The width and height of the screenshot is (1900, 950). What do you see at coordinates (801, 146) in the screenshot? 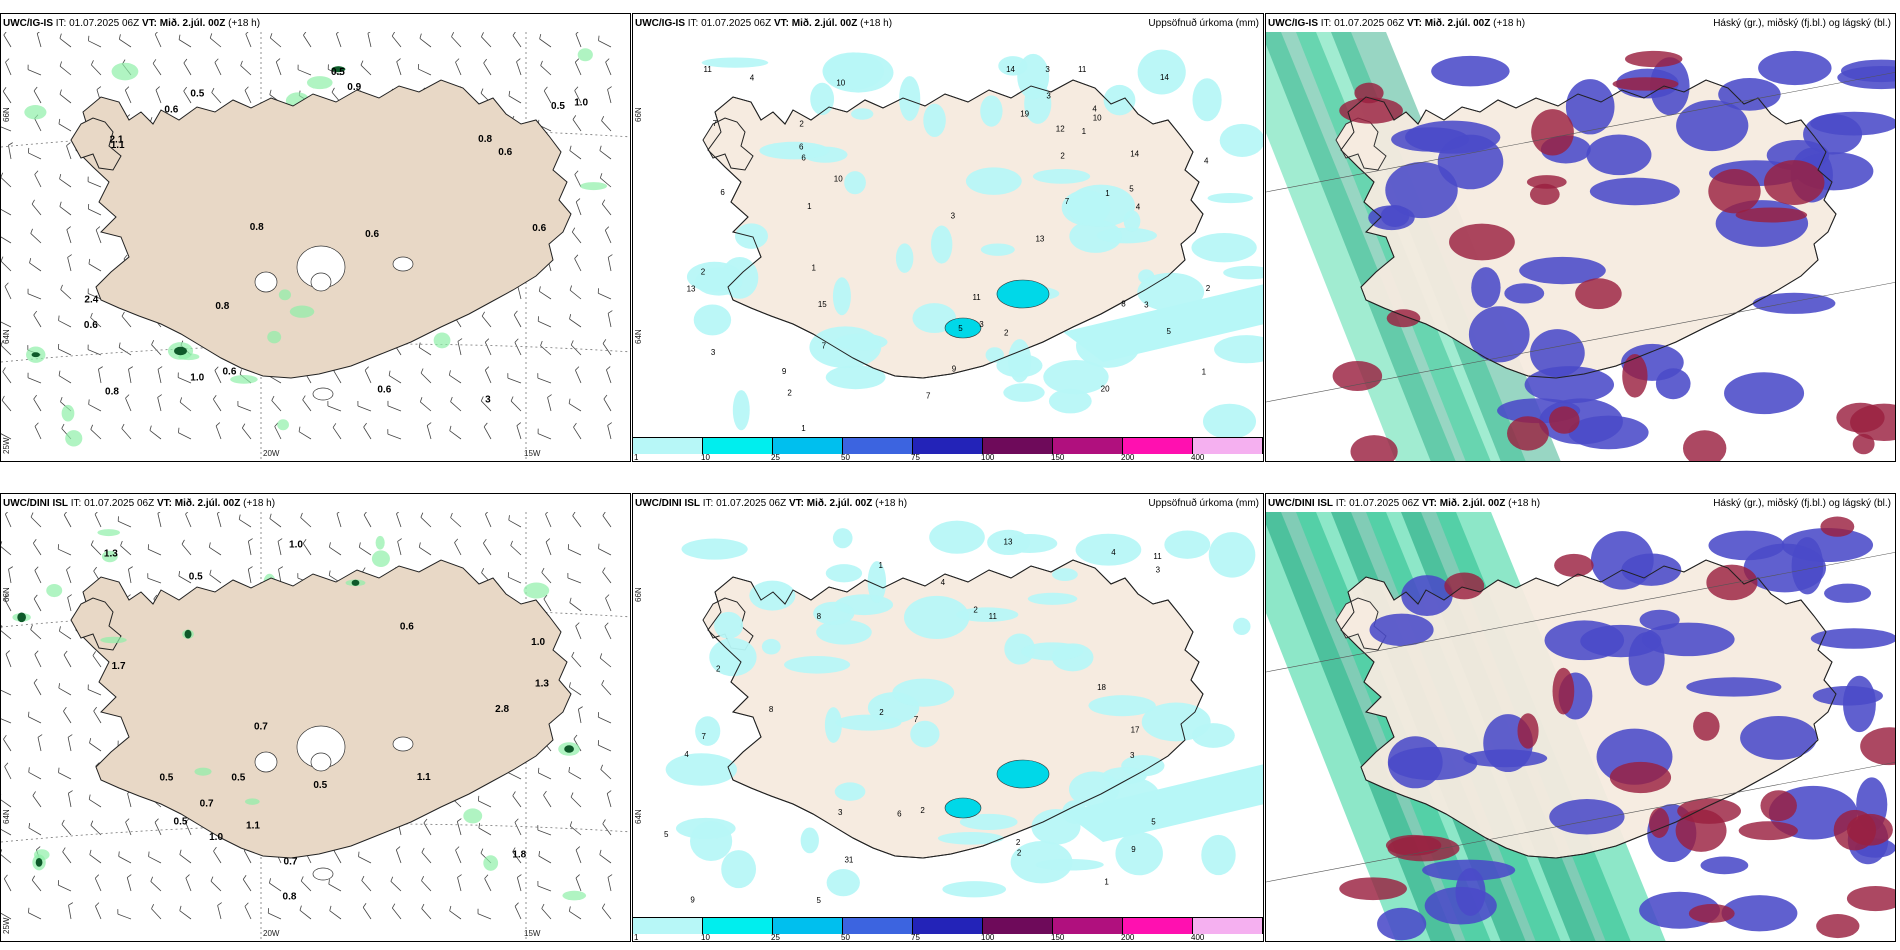
I see `value-label: 6` at bounding box center [801, 146].